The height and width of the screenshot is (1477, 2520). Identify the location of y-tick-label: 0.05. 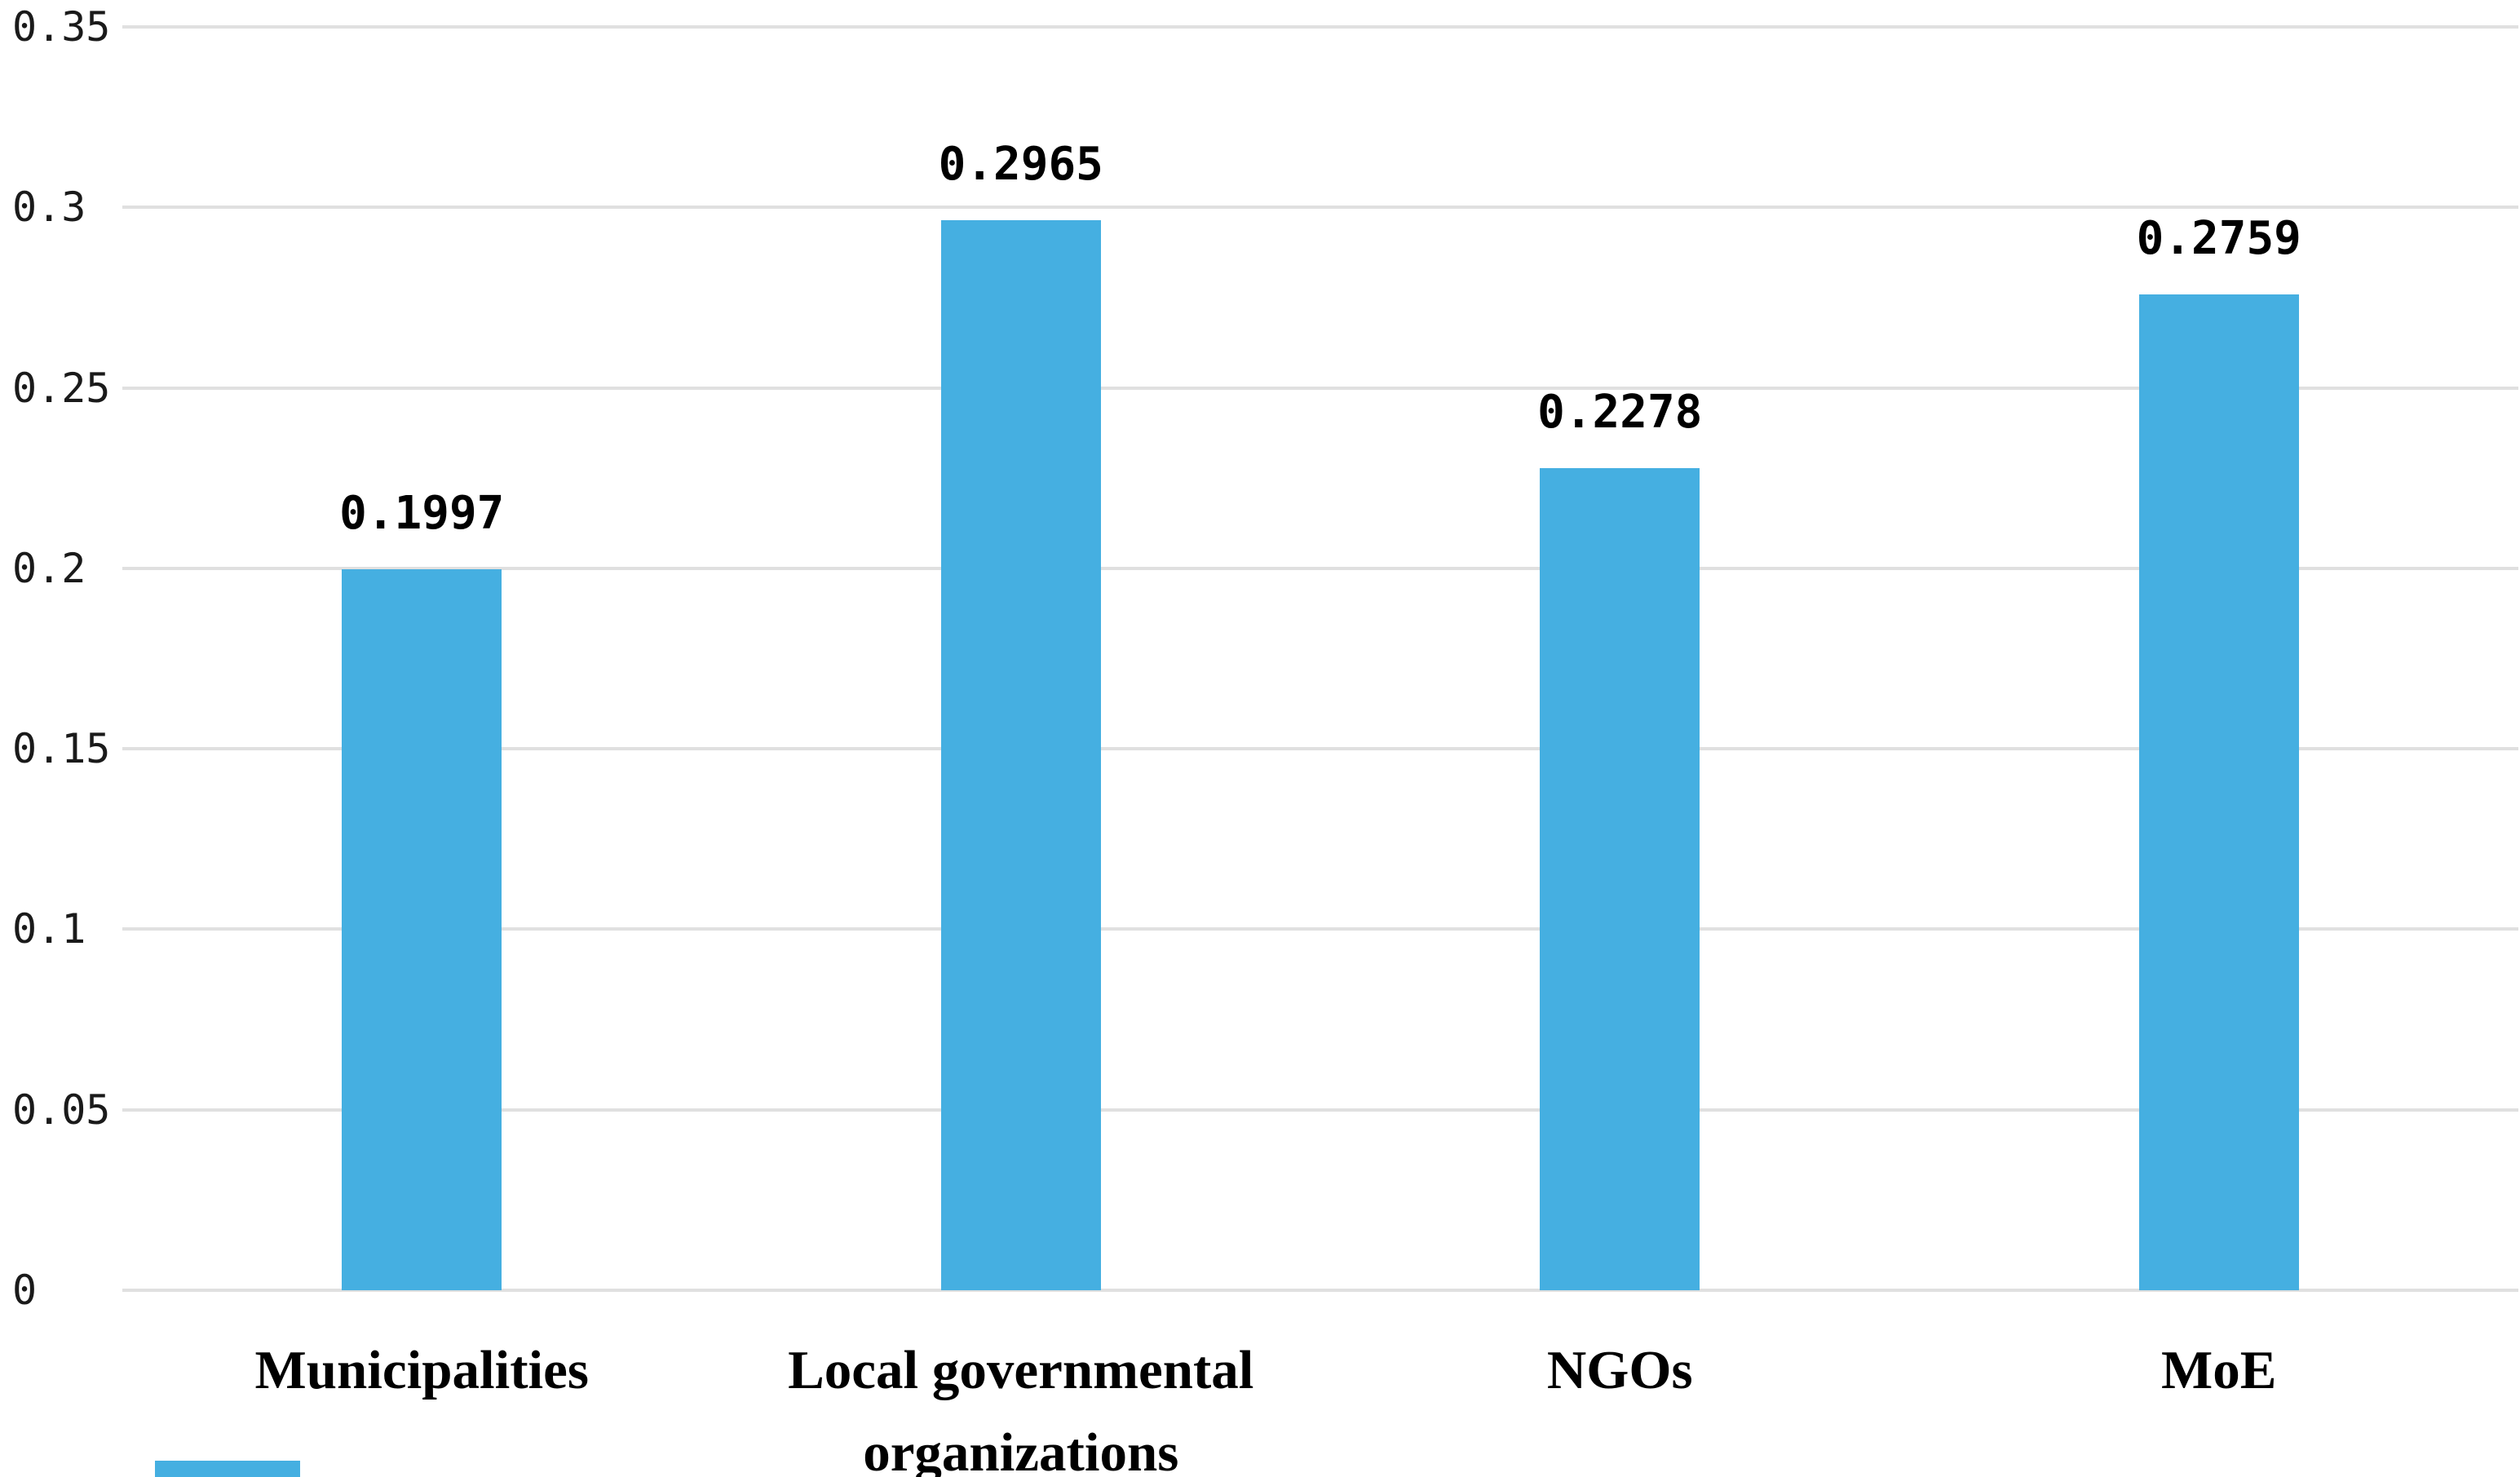
(61, 1110).